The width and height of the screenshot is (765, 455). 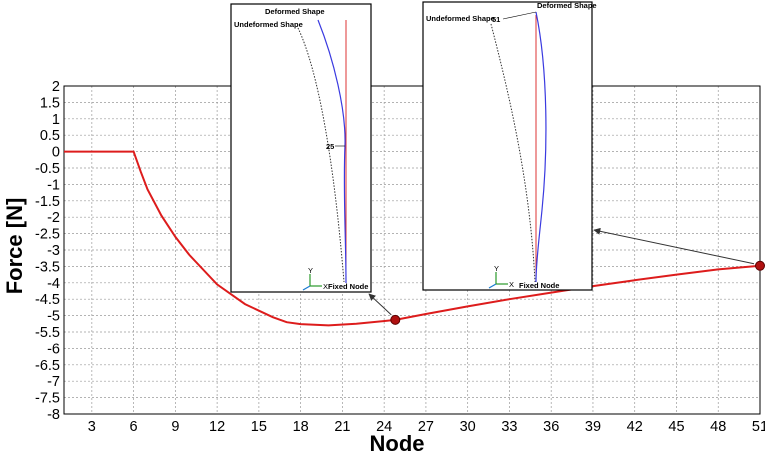 What do you see at coordinates (47, 300) in the screenshot?
I see `y-tick-label: -4.5` at bounding box center [47, 300].